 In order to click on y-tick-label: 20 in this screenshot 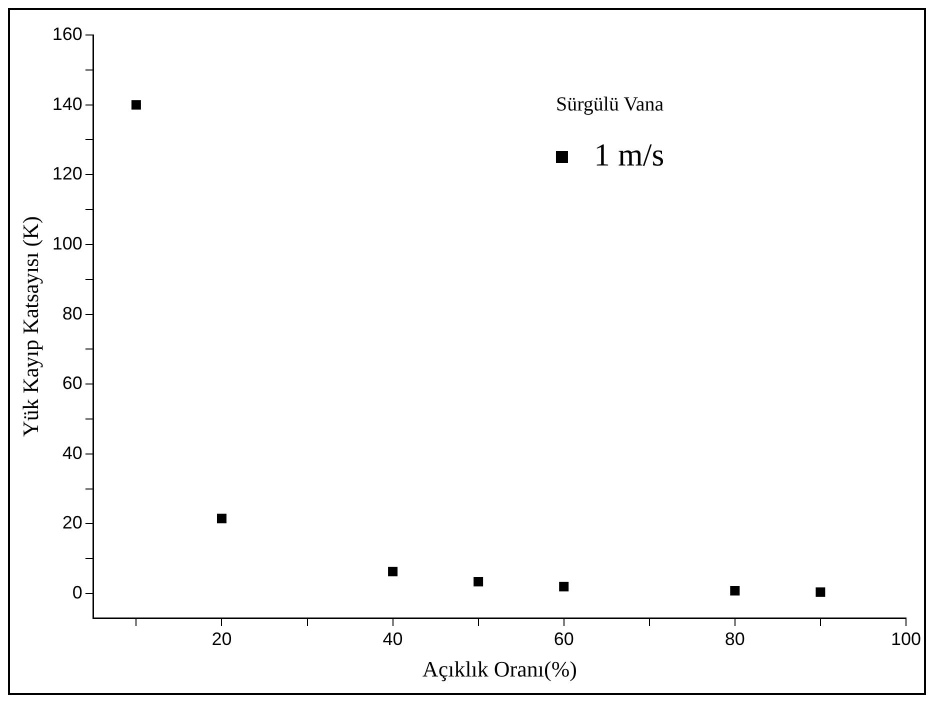, I will do `click(72, 522)`.